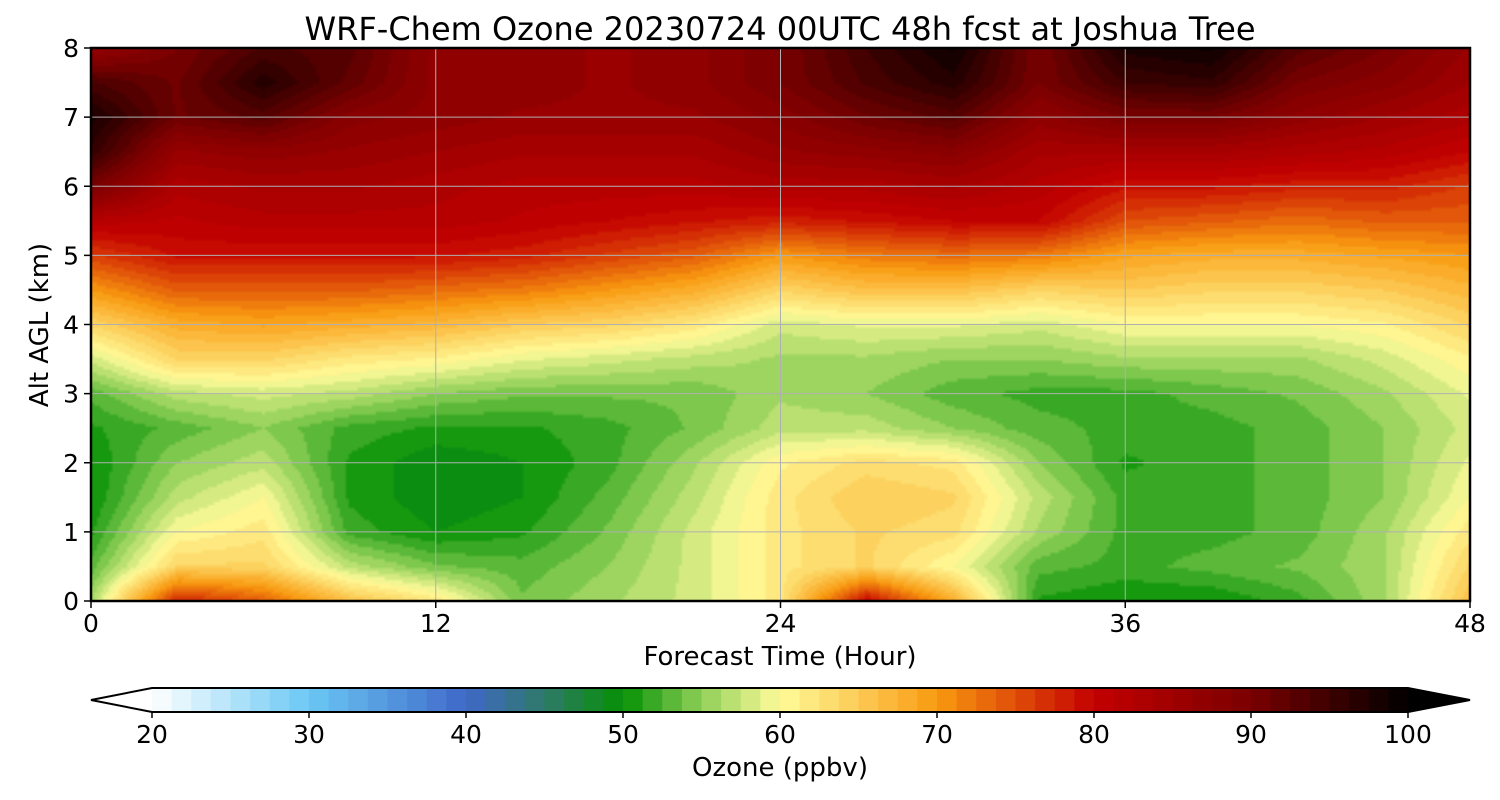 Image resolution: width=1500 pixels, height=800 pixels. What do you see at coordinates (71, 117) in the screenshot?
I see `y-tick-label: 7` at bounding box center [71, 117].